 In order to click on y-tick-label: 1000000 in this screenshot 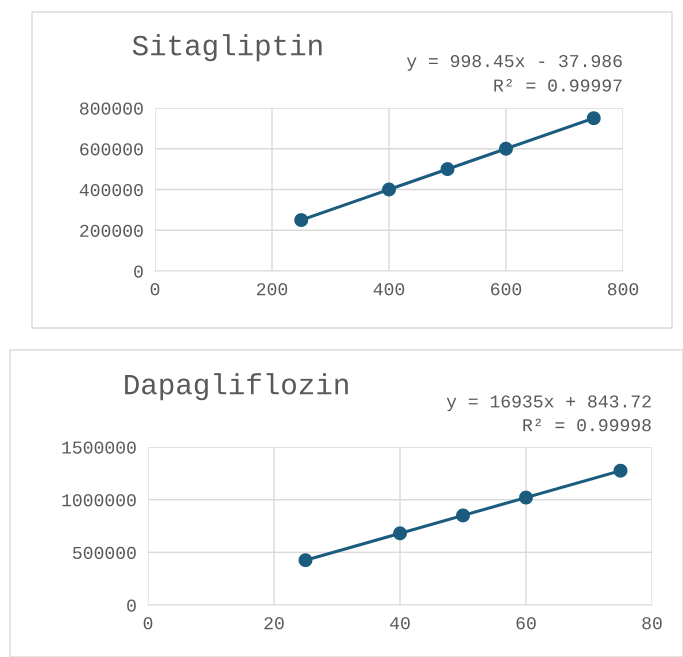, I will do `click(99, 500)`.